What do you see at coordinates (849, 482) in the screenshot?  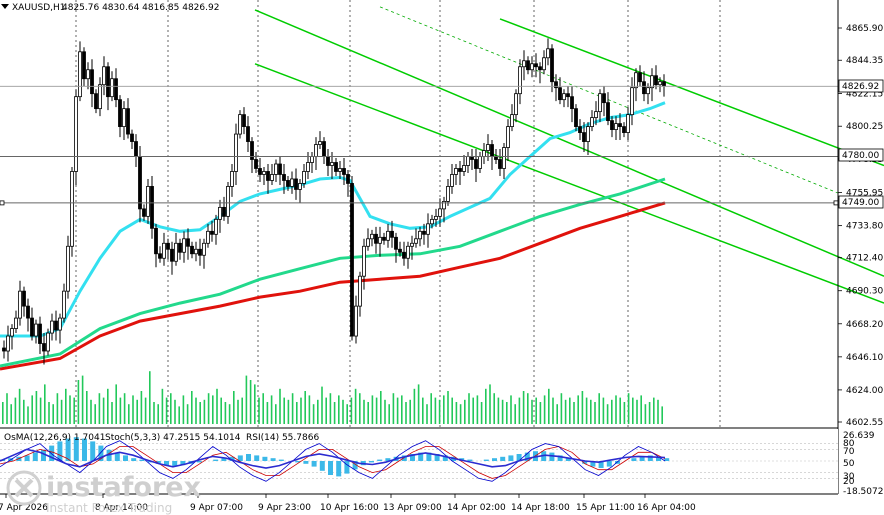 I see `indicator-scale-label: 20` at bounding box center [849, 482].